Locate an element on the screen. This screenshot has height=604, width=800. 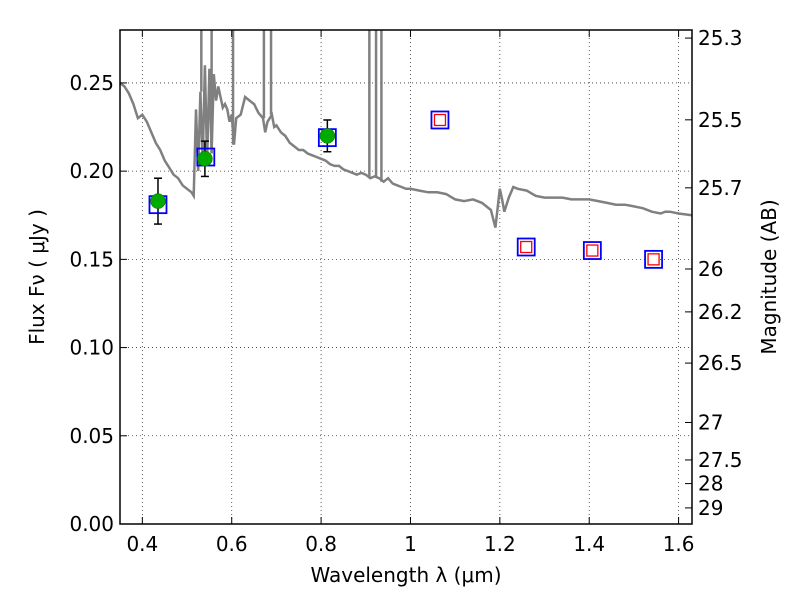
x-tick-label: 0.6 is located at coordinates (232, 544).